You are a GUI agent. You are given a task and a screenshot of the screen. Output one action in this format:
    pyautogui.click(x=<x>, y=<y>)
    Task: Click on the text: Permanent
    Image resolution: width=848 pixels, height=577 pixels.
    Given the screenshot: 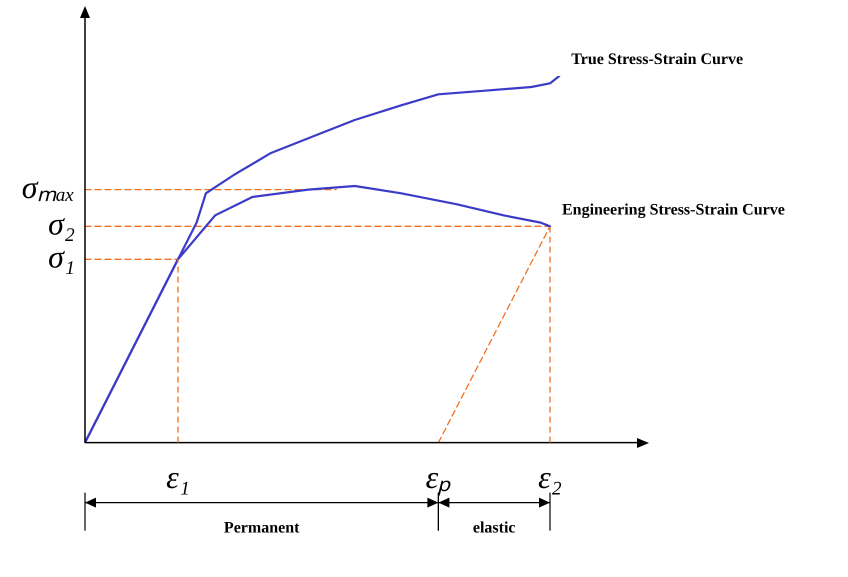 What is the action you would take?
    pyautogui.click(x=262, y=528)
    